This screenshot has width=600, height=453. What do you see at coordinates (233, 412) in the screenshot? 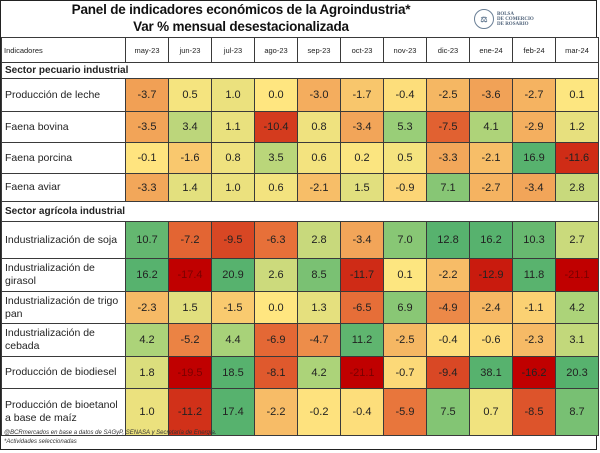
I see `value-cell: 17.4` at bounding box center [233, 412].